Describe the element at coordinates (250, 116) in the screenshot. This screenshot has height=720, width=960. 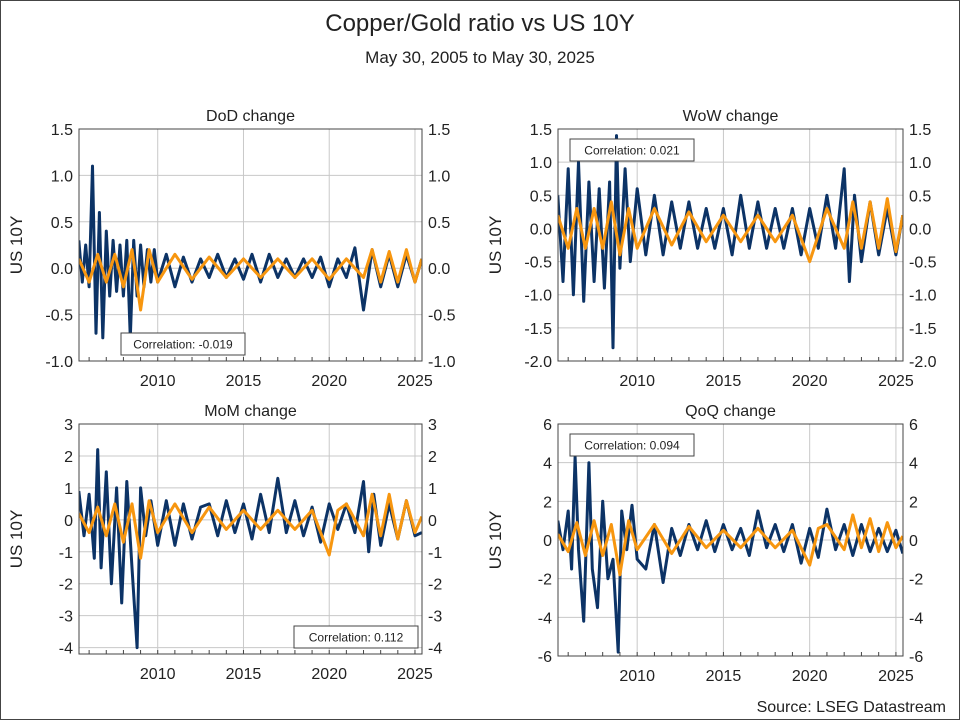
I see `panel-title: DoD change` at that location.